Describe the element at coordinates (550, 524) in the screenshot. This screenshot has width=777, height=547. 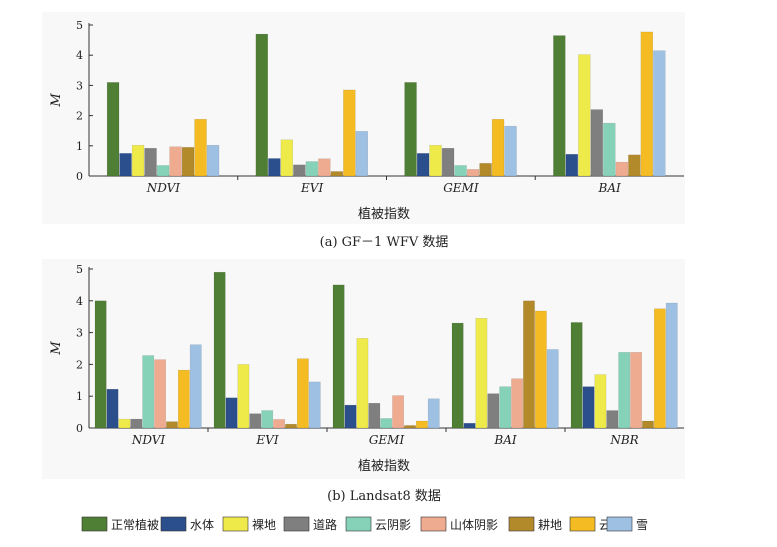
I see `legend-label: 耕地` at that location.